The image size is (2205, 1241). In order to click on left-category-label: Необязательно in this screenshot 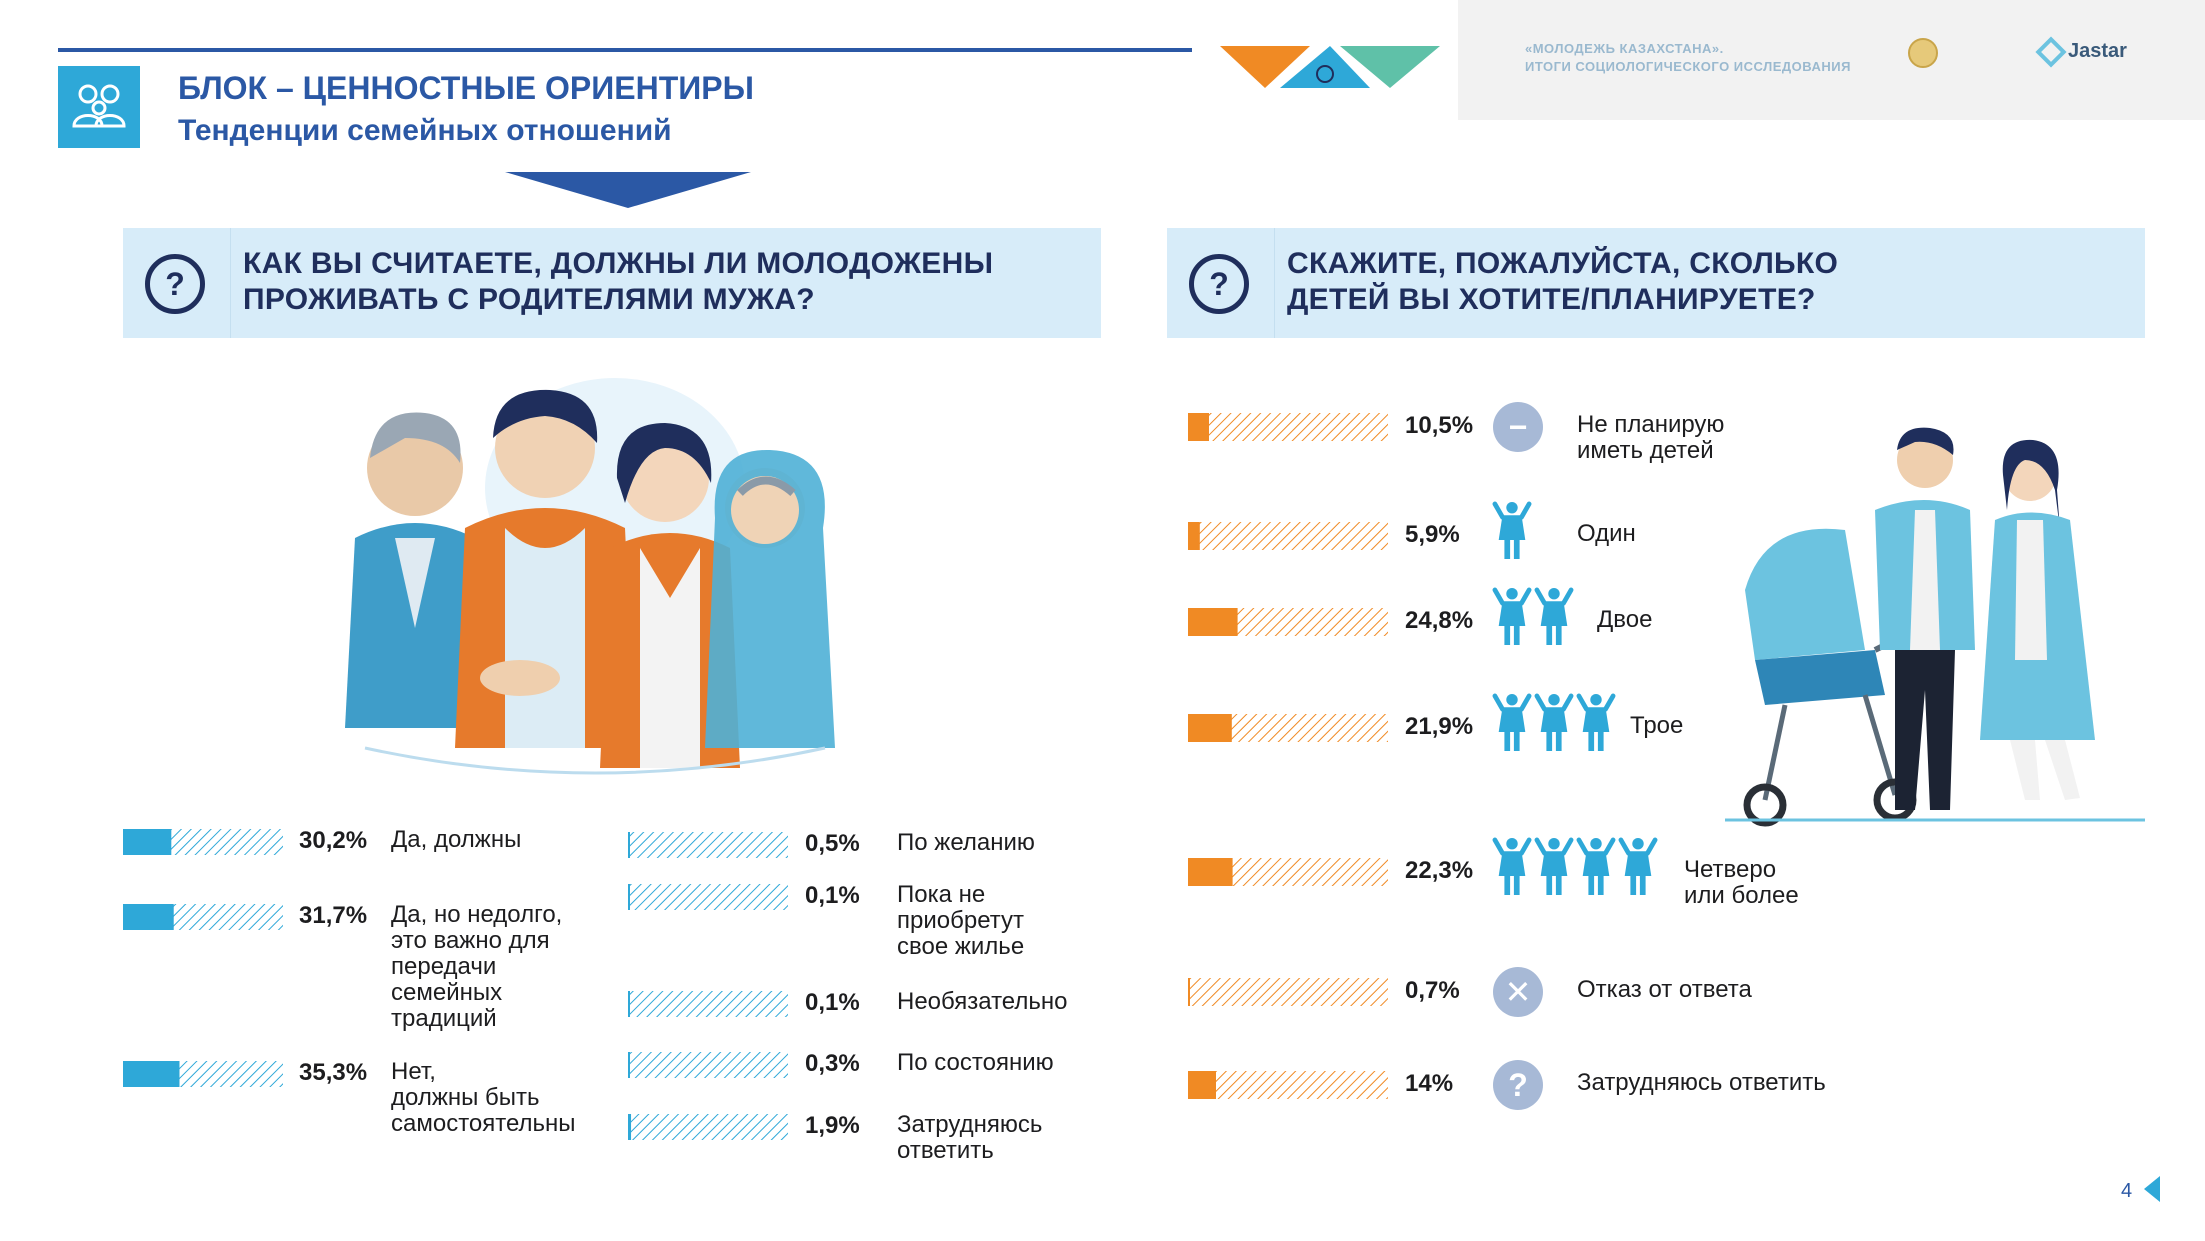, I will do `click(982, 1002)`.